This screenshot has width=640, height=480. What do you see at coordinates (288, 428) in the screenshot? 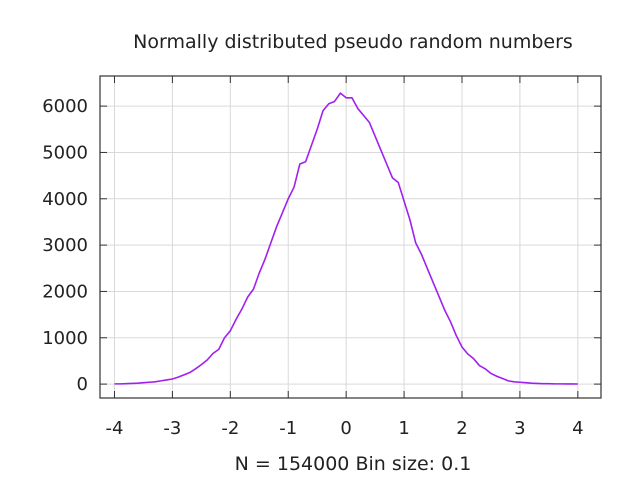
I see `x-tick-label: -1` at bounding box center [288, 428].